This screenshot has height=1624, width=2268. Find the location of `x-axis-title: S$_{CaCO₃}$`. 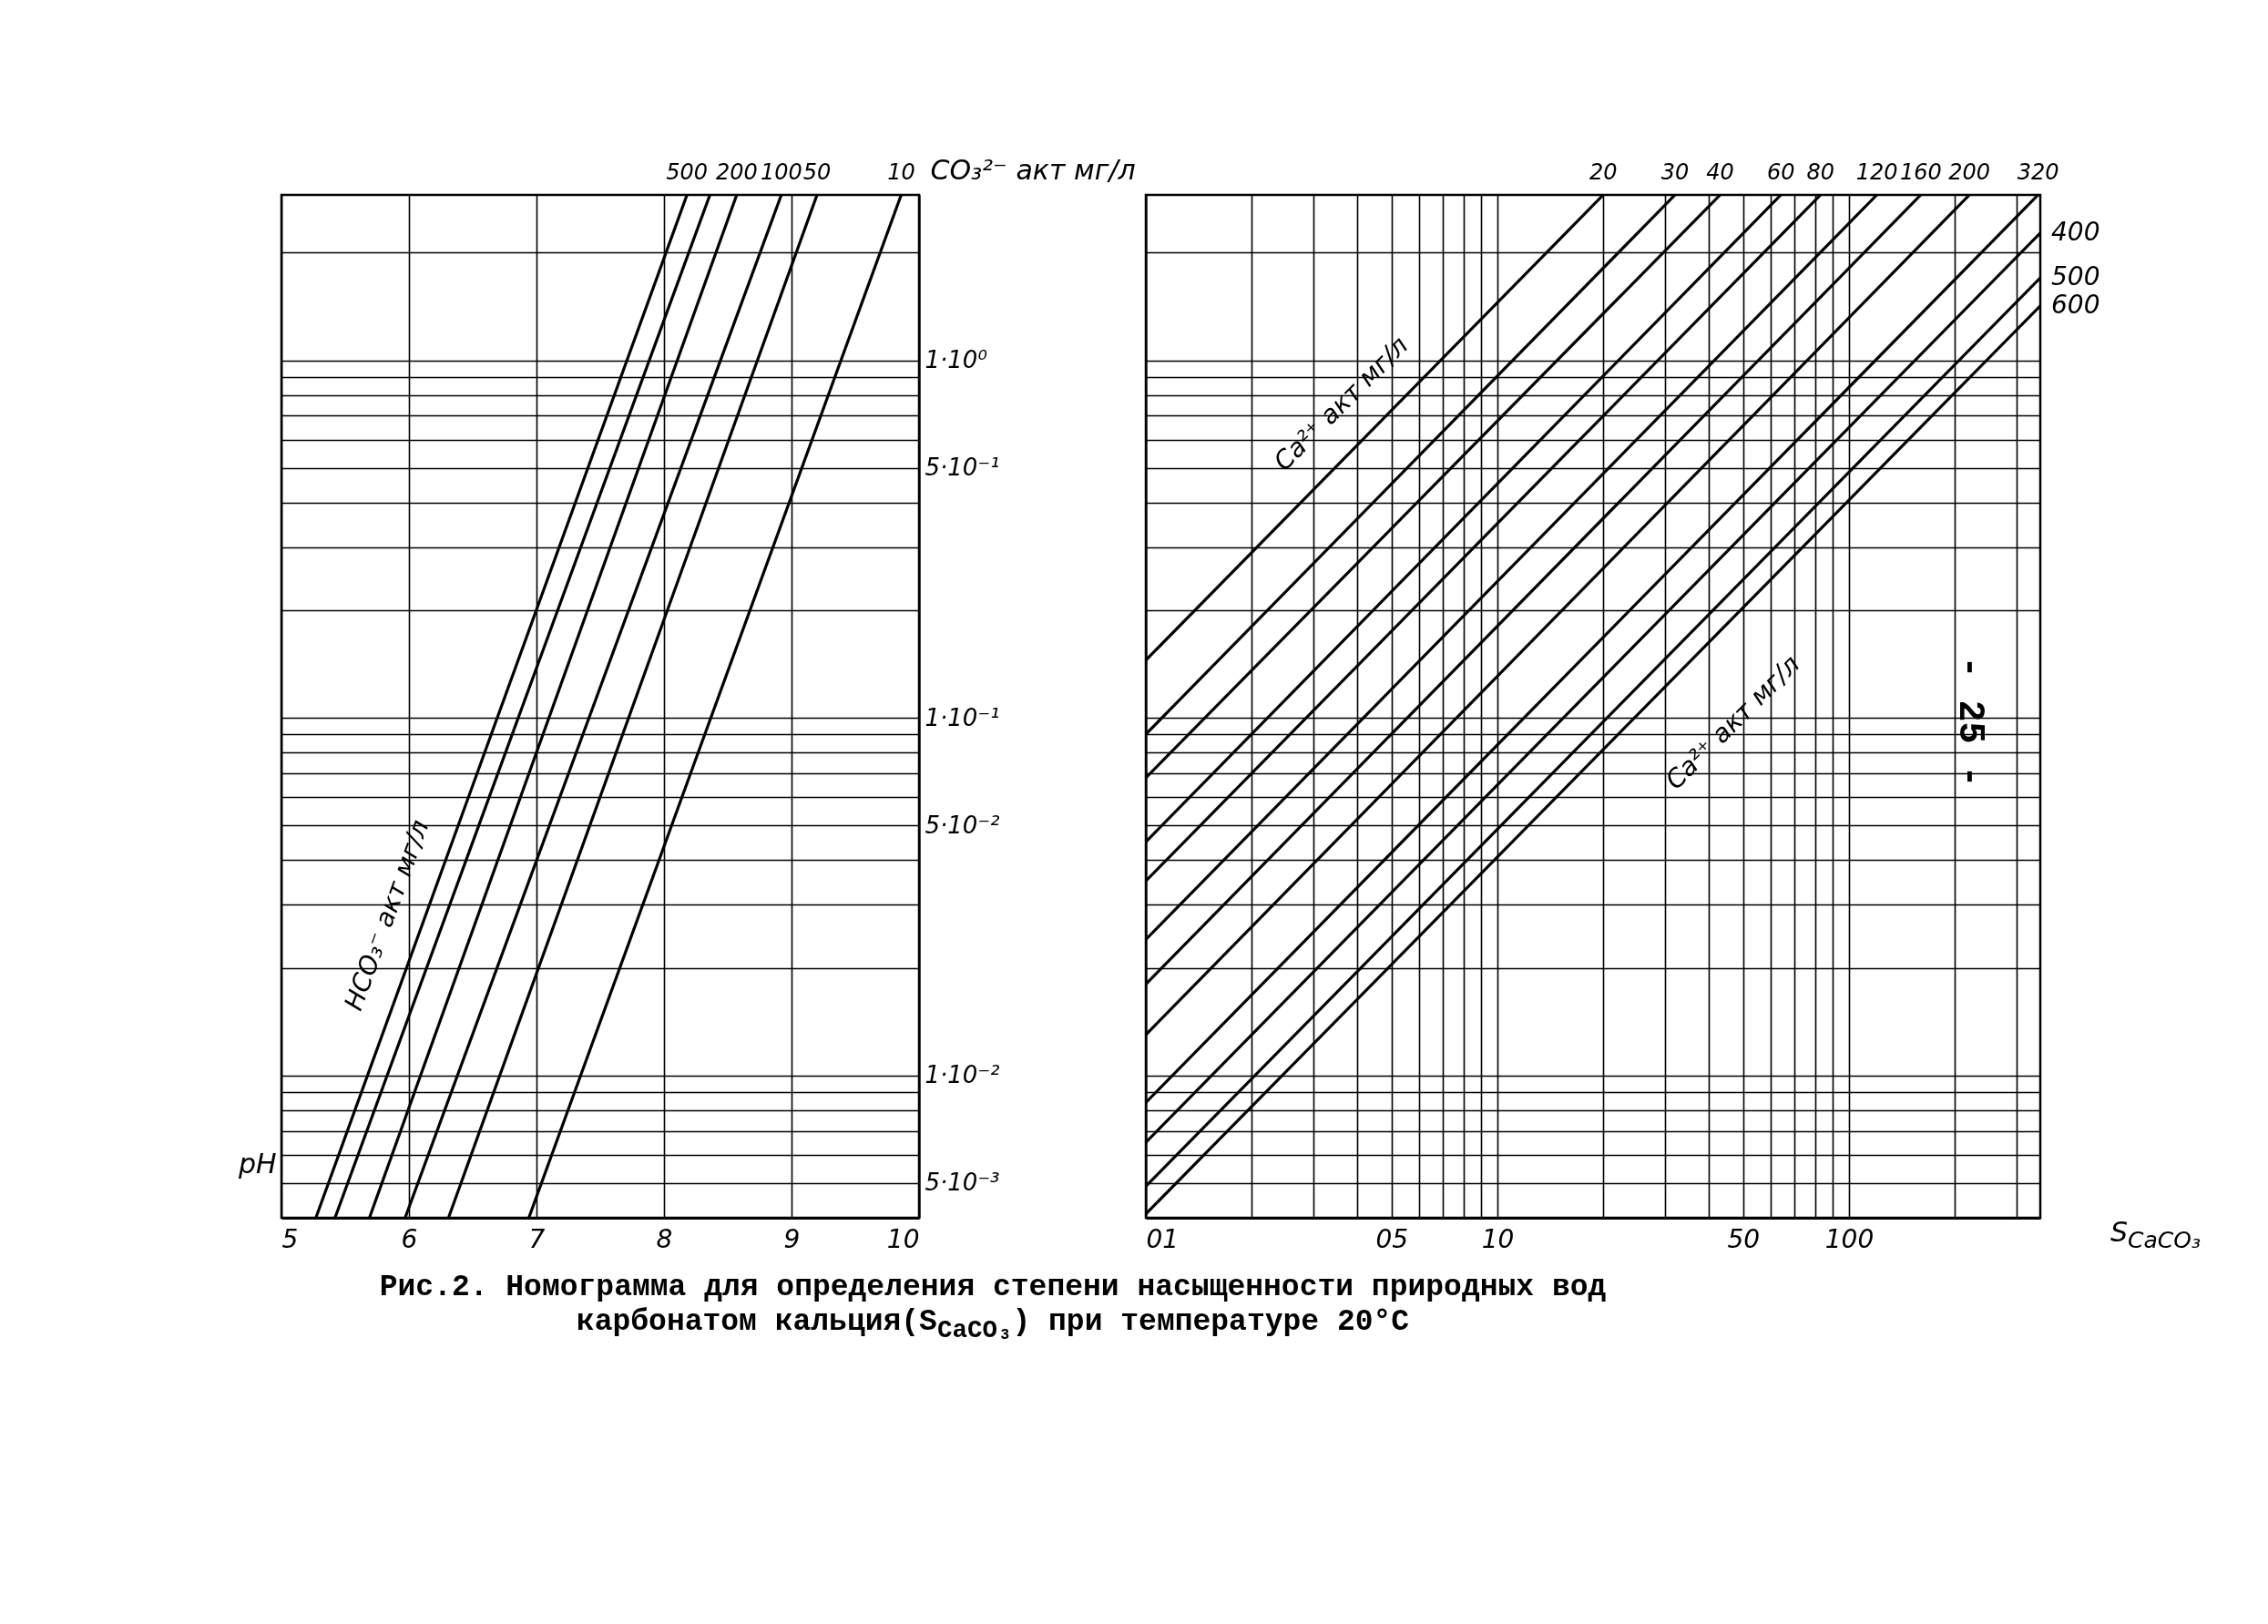

x-axis-title: S$_{CaCO₃}$ is located at coordinates (2155, 1234).